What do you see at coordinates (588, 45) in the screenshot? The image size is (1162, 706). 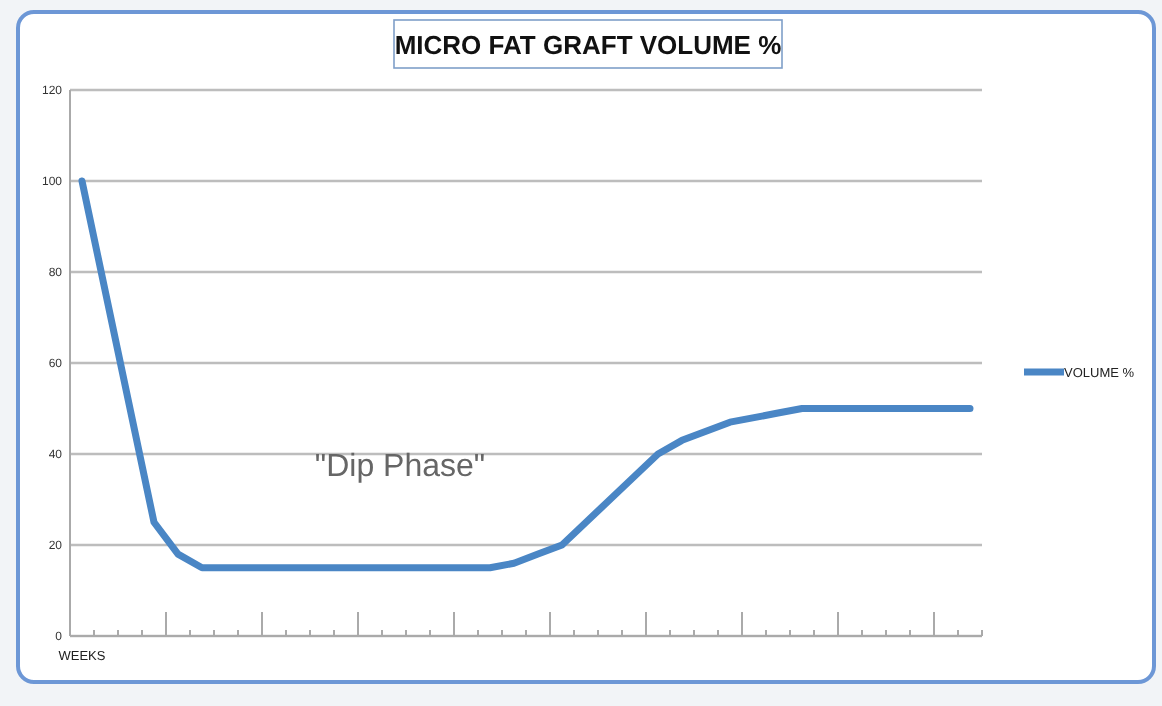 I see `chart-title: MICRO FAT GRAFT VOLUME %` at bounding box center [588, 45].